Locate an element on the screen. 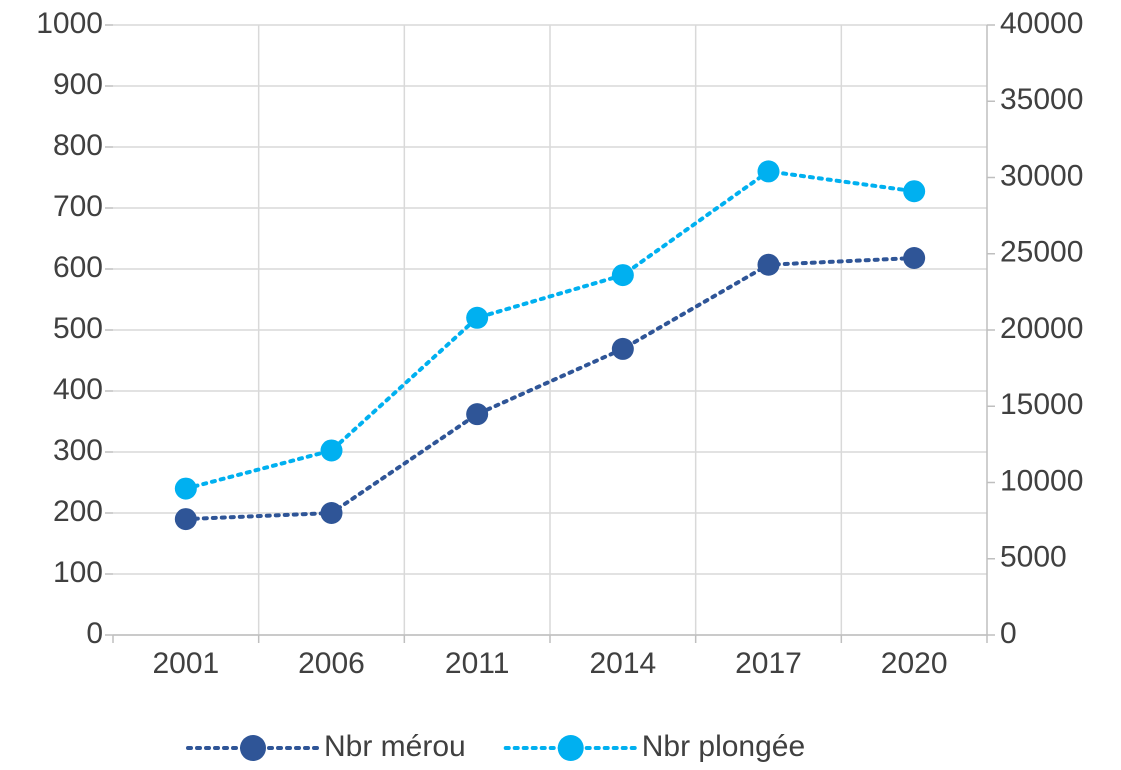  y-tick-label: 700 is located at coordinates (78, 206).